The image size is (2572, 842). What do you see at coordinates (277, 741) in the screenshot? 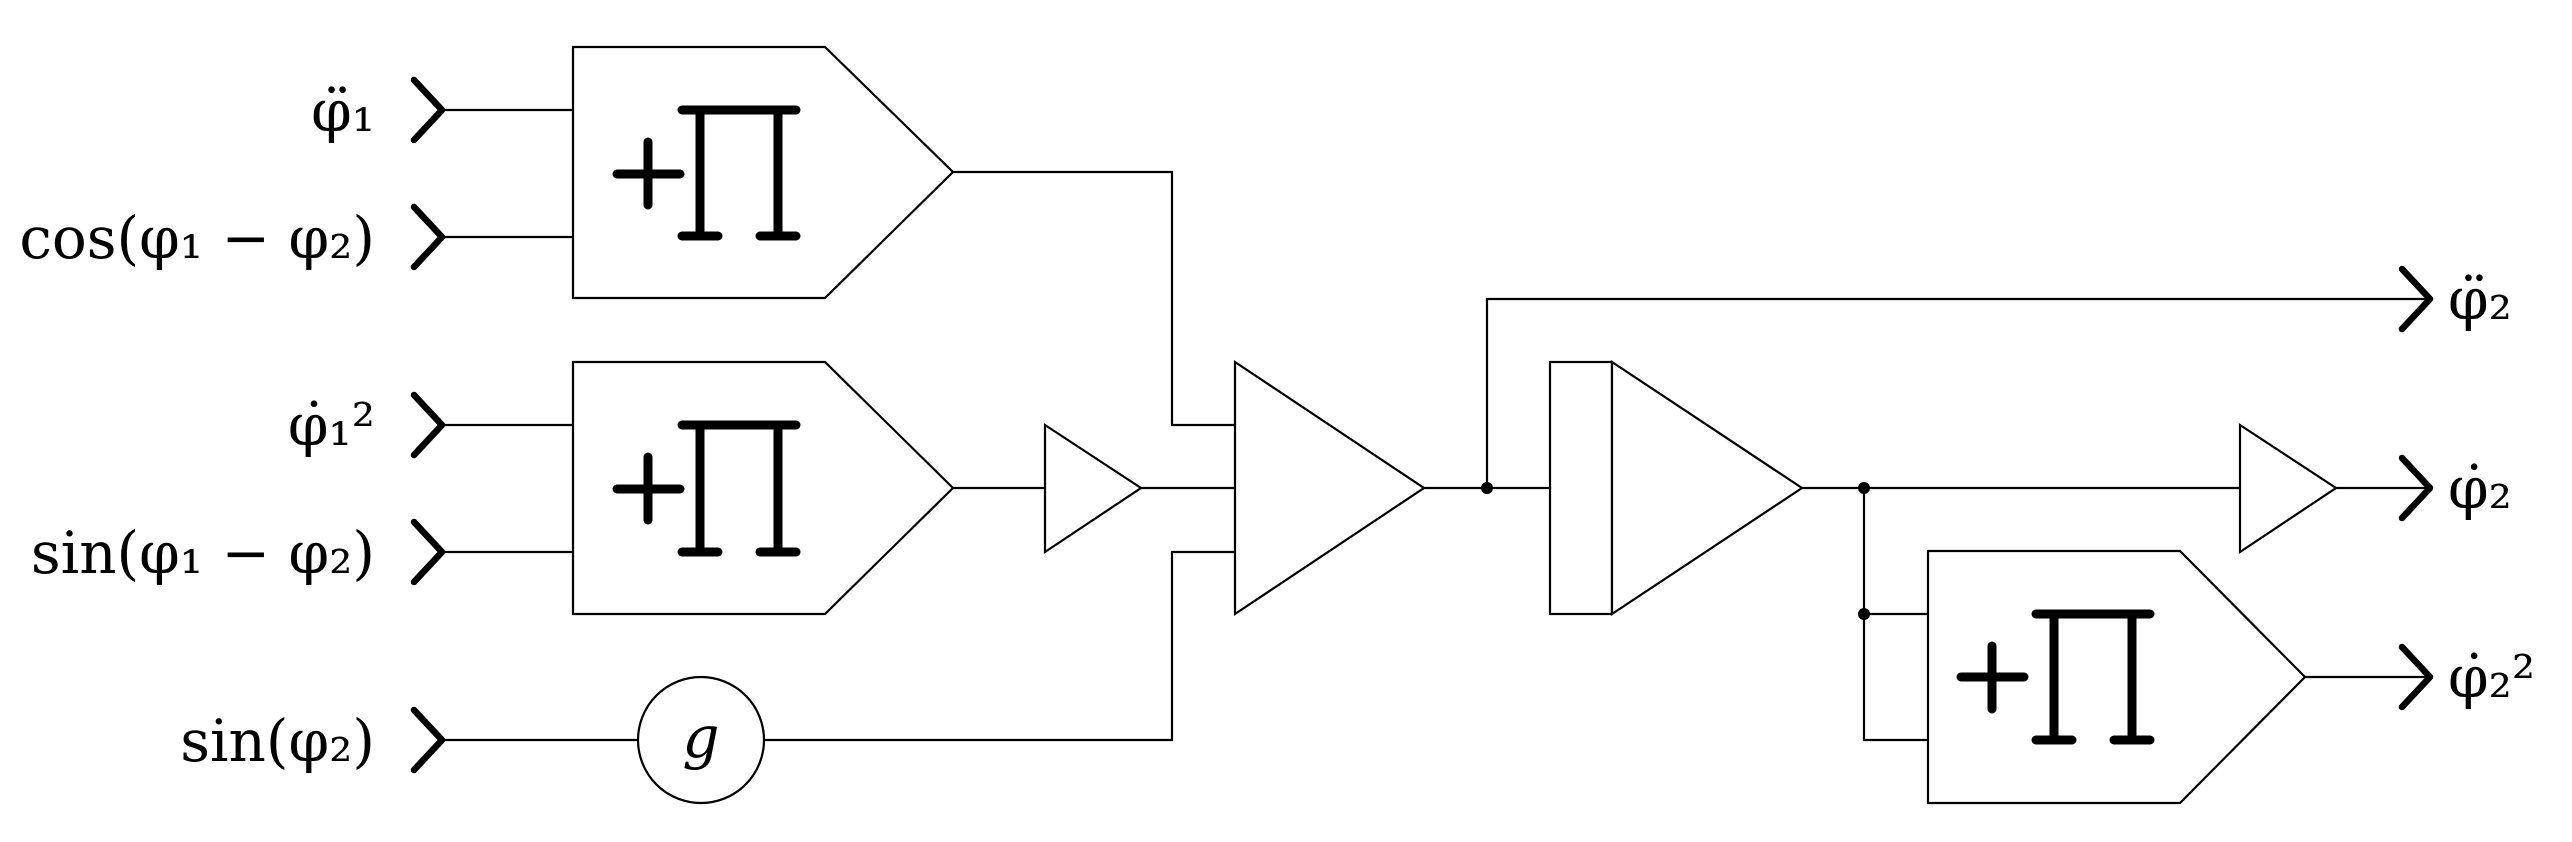
I see `input-label-sin-phi2: sin(φ₂)` at bounding box center [277, 741].